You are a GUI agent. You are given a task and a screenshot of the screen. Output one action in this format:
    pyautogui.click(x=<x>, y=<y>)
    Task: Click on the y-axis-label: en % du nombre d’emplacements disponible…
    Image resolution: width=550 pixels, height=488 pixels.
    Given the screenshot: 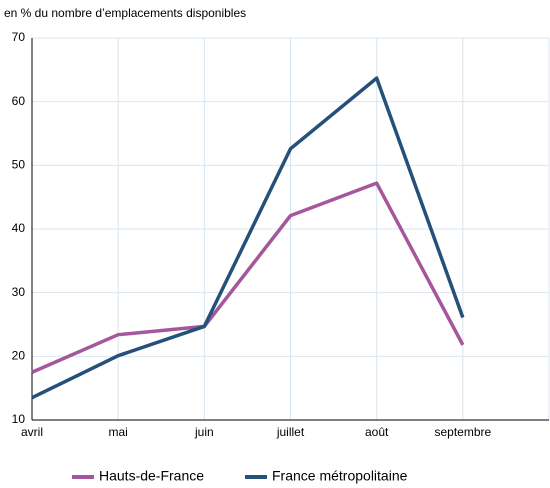 What is the action you would take?
    pyautogui.click(x=125, y=13)
    